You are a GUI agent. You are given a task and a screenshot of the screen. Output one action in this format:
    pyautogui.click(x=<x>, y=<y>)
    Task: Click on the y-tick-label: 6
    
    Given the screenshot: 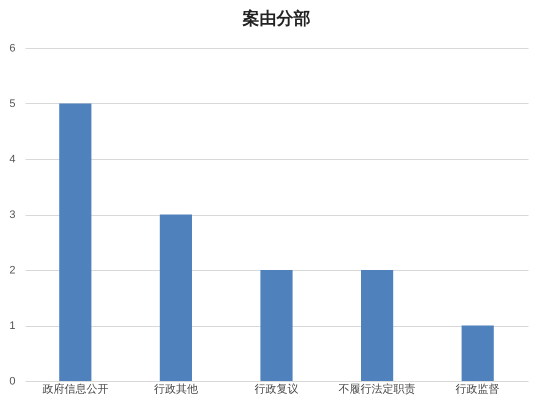 What is the action you would take?
    pyautogui.click(x=12, y=48)
    